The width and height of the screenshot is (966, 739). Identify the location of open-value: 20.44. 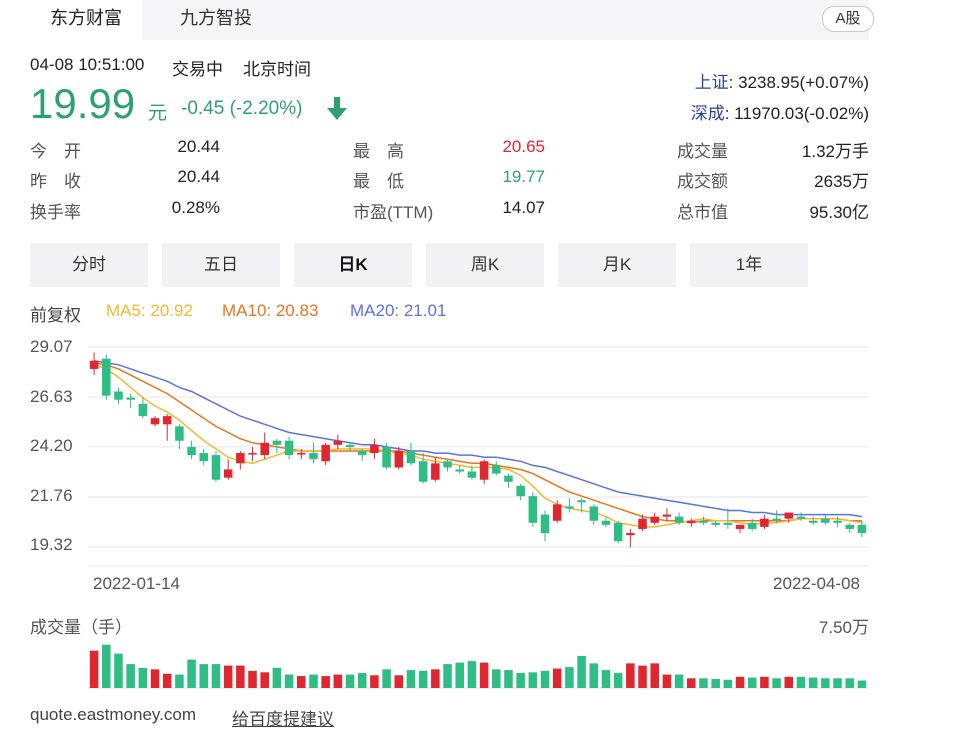
(198, 146).